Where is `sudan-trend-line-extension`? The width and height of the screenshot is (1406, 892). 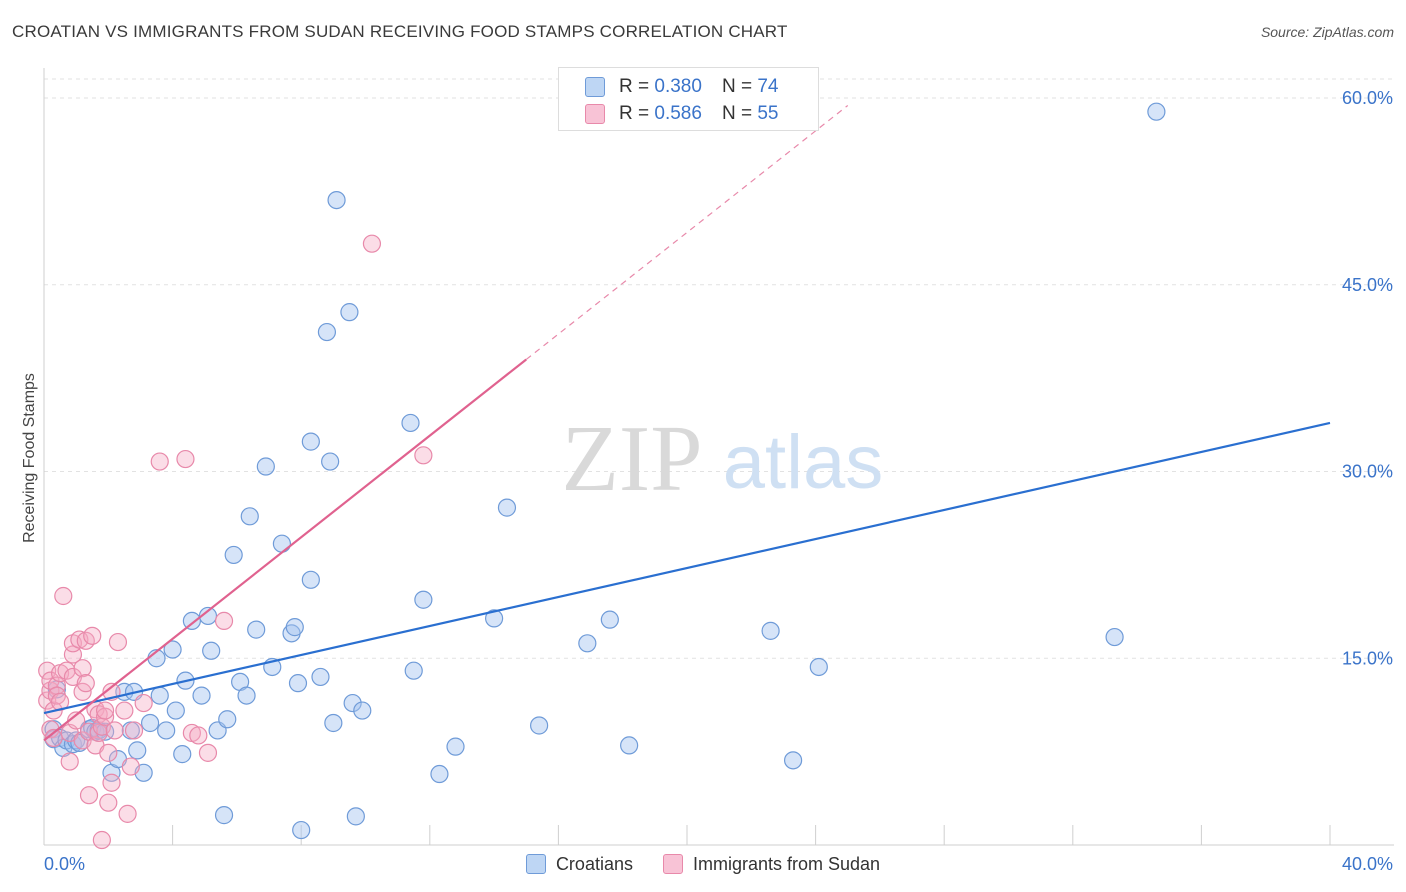
sudan-trend-line-extension is located at coordinates (687, 232).